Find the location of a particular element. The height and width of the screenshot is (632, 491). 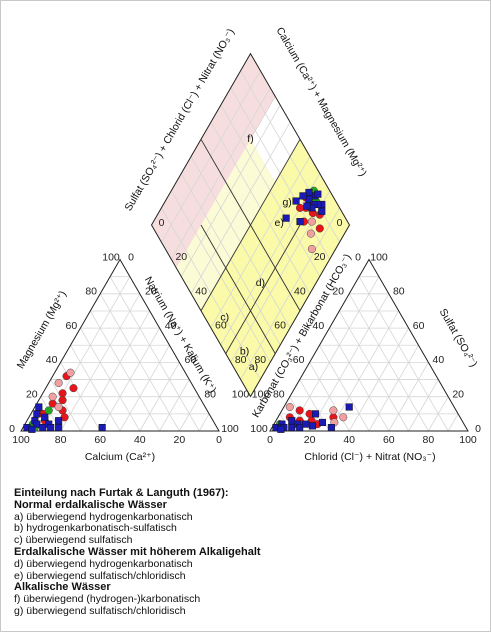

diamond-tick-right: 0 is located at coordinates (162, 223).